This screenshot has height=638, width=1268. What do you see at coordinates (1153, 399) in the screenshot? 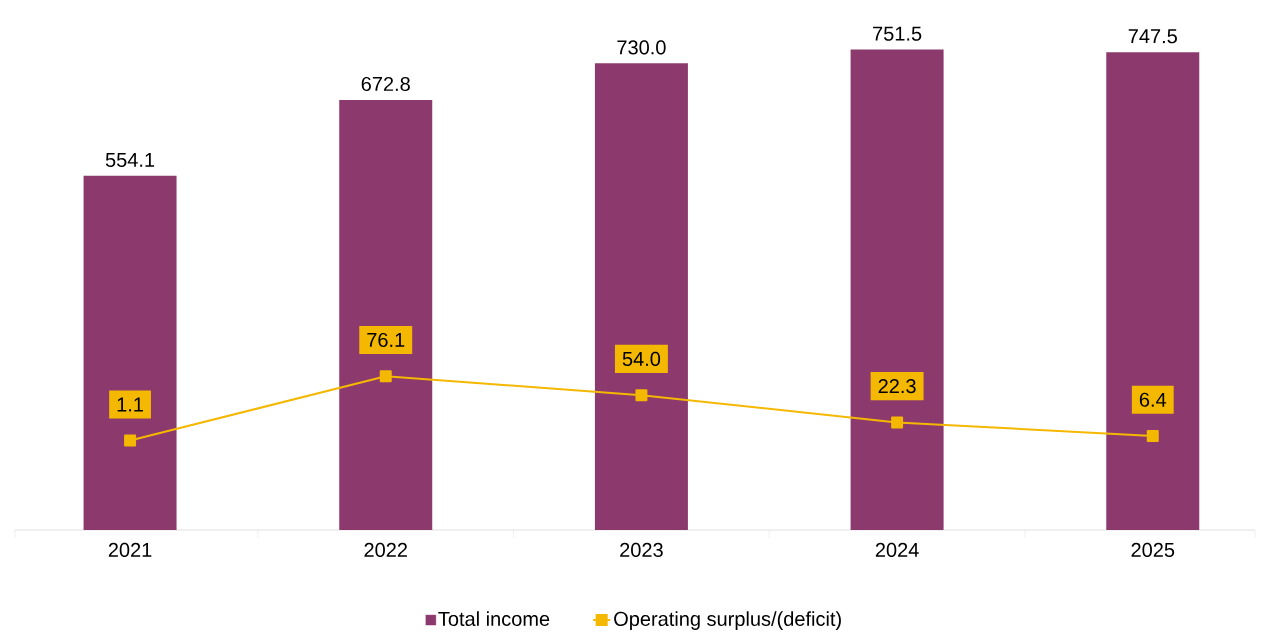
I see `data-label: 6.4` at bounding box center [1153, 399].